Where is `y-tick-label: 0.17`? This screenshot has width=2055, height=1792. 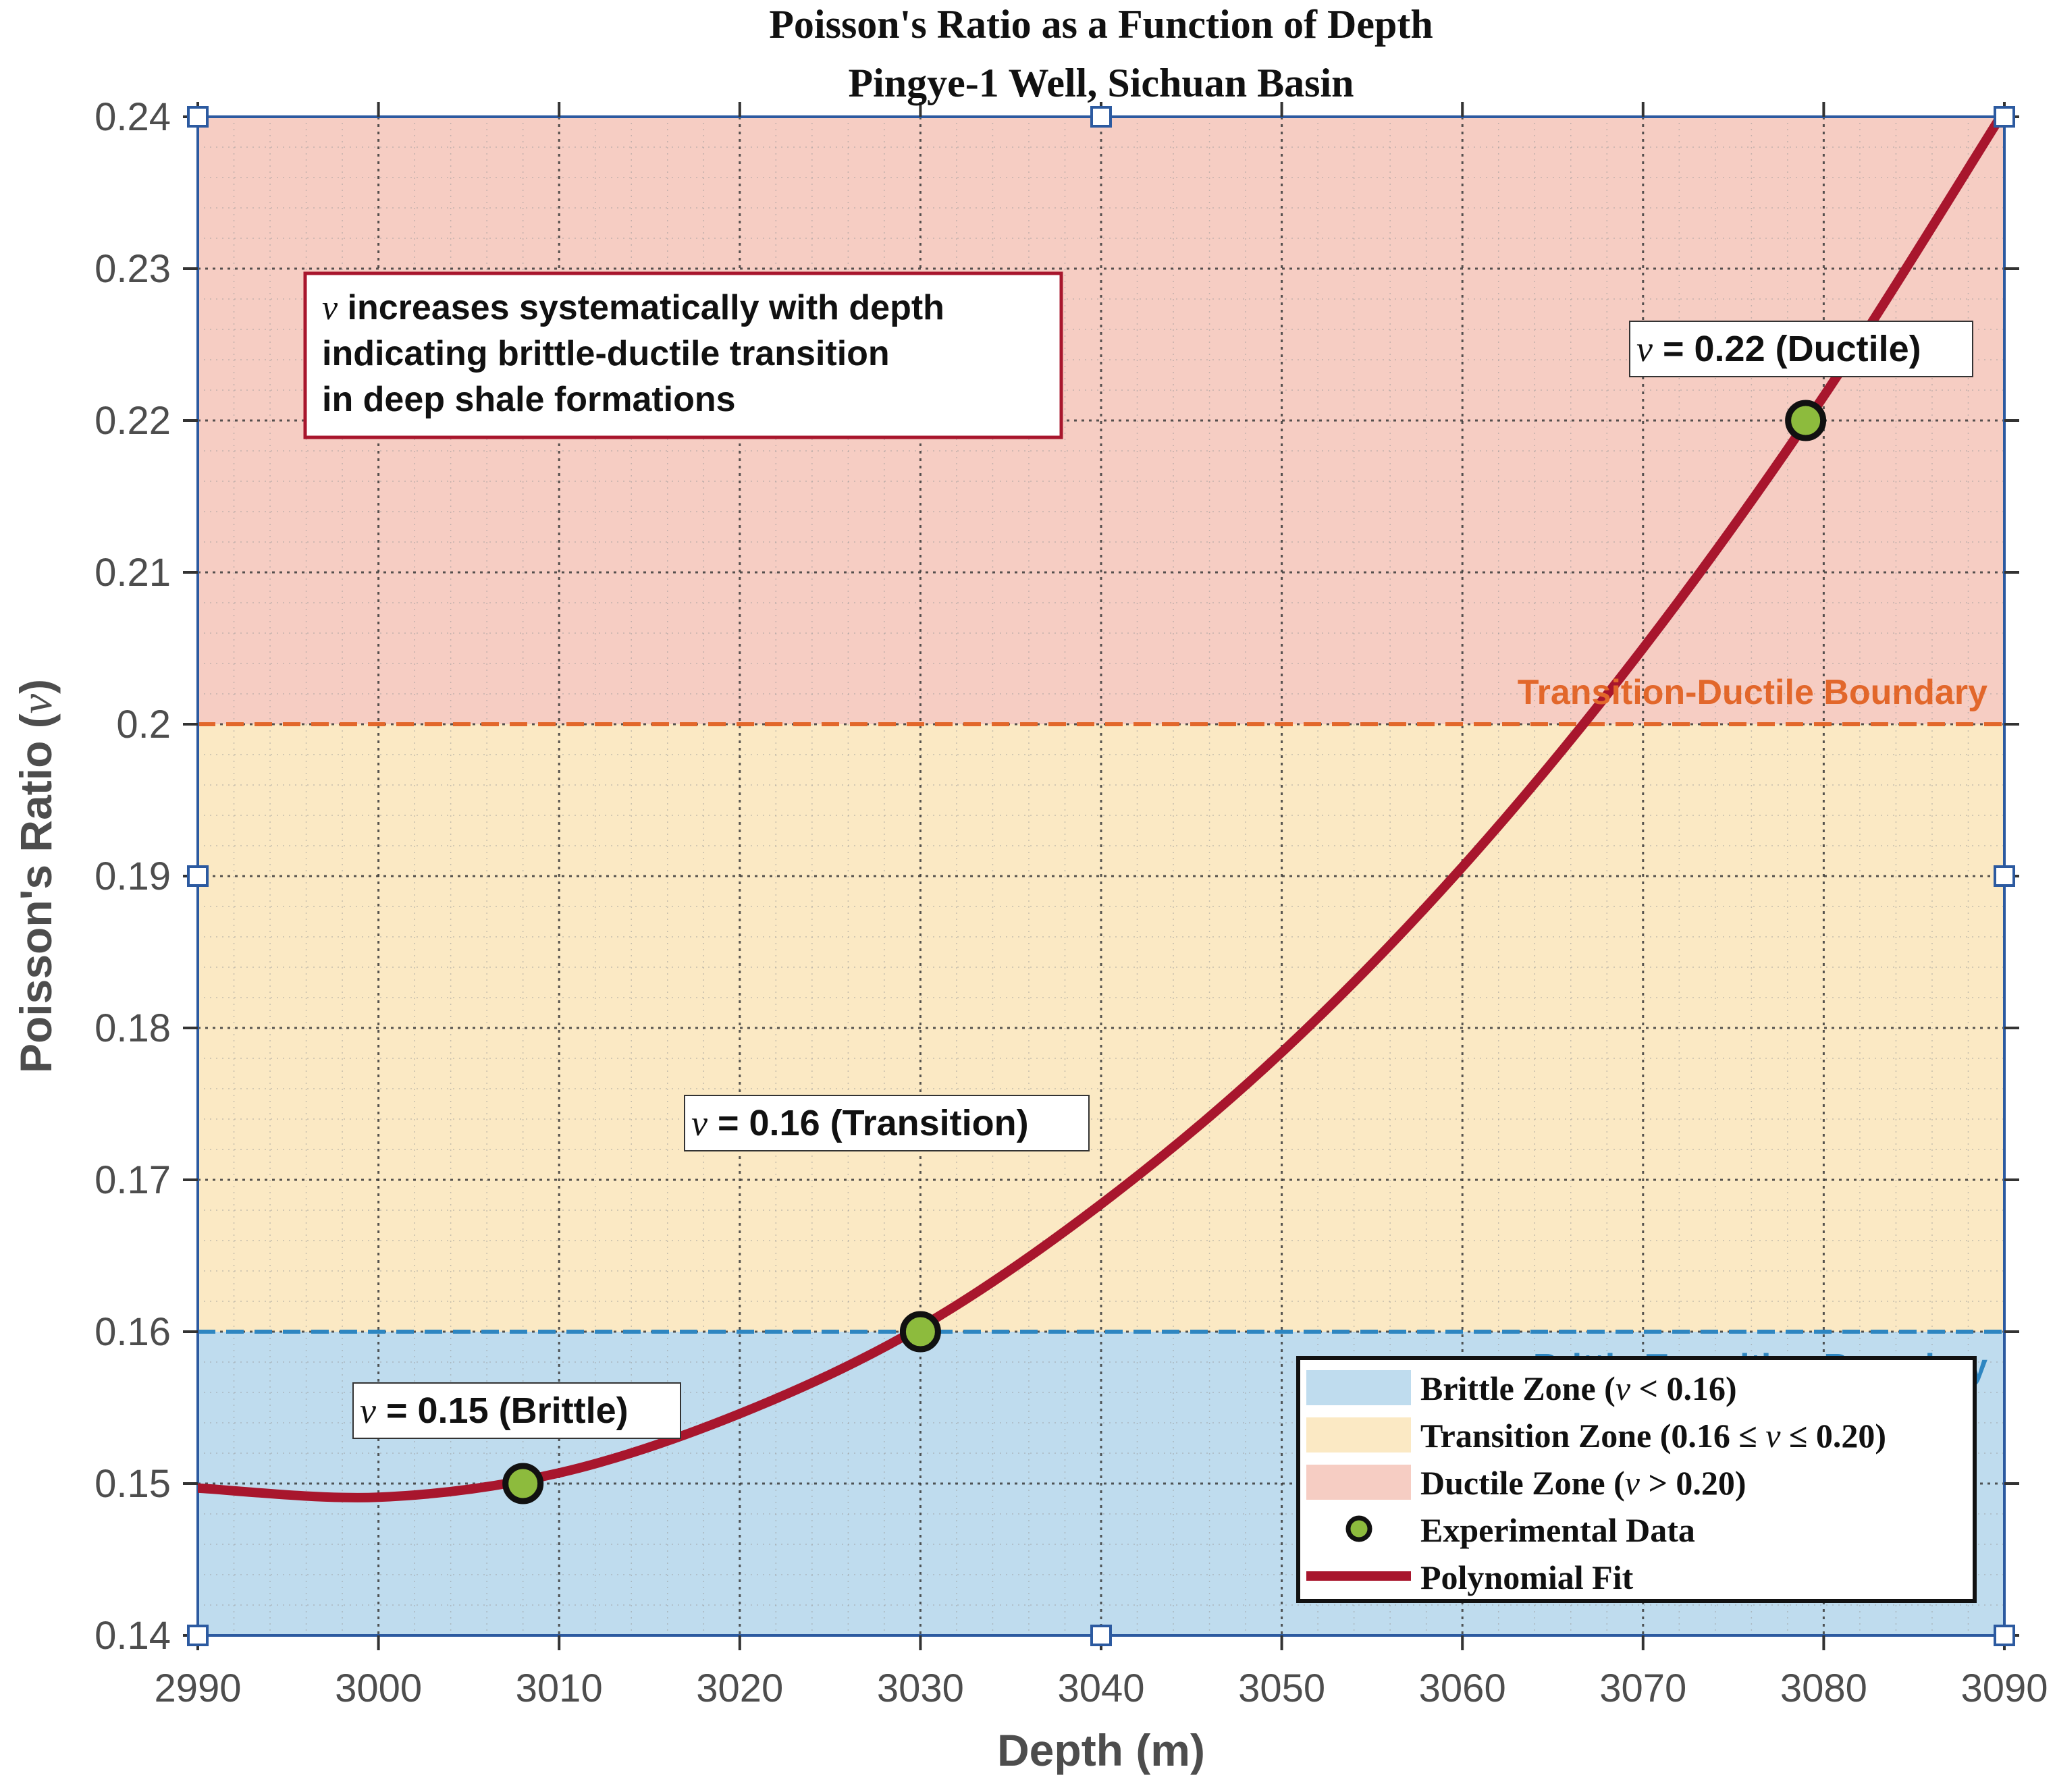 y-tick-label: 0.17 is located at coordinates (133, 1180).